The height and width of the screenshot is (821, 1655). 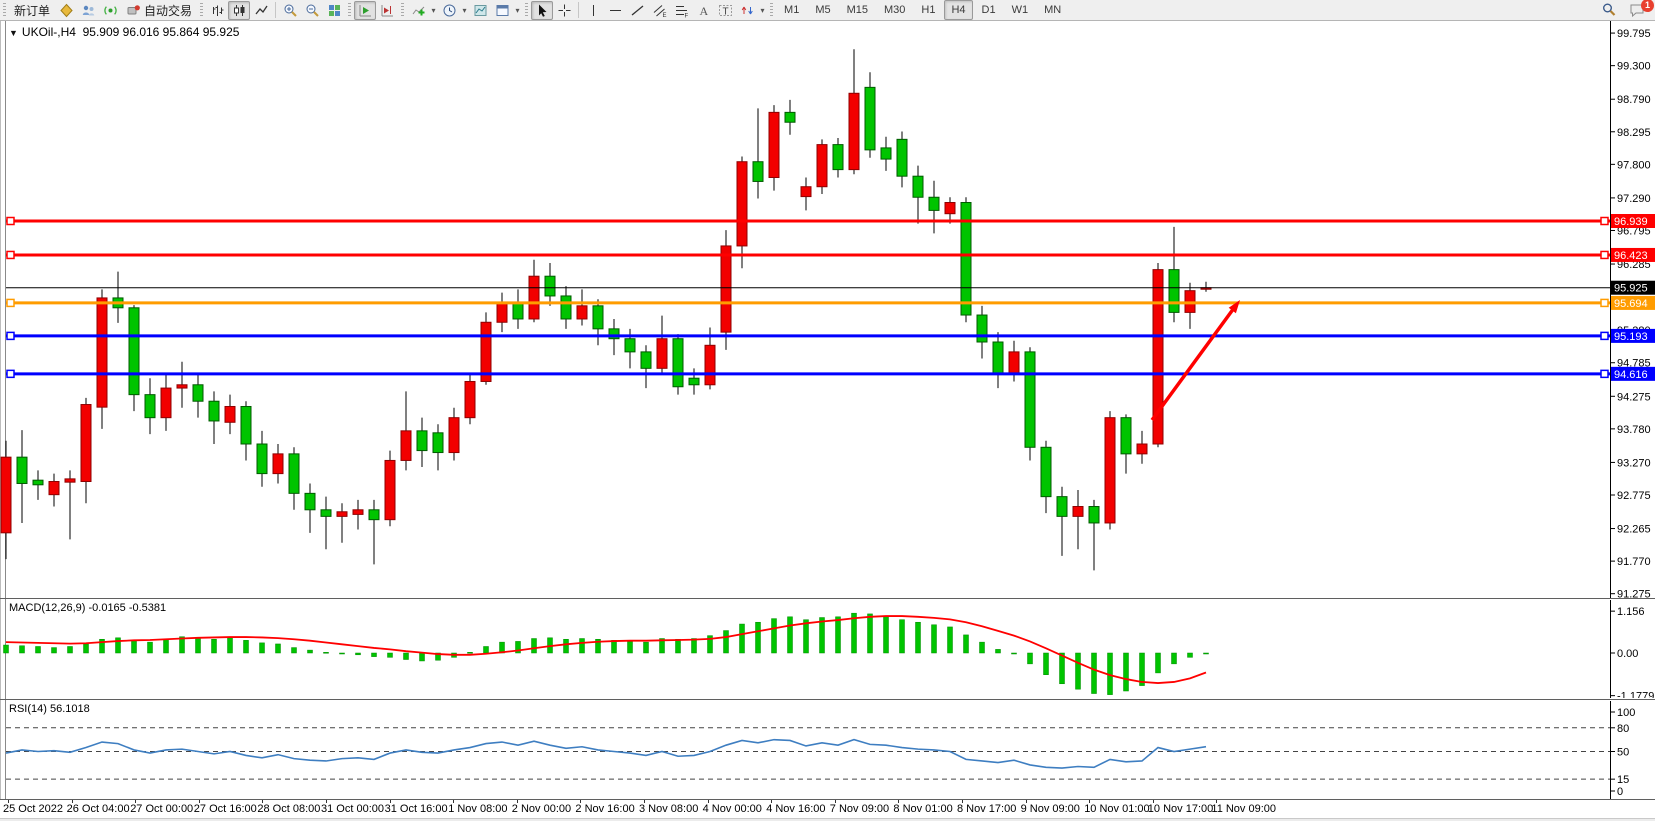 What do you see at coordinates (1634, 463) in the screenshot?
I see `svg-text: 93.270` at bounding box center [1634, 463].